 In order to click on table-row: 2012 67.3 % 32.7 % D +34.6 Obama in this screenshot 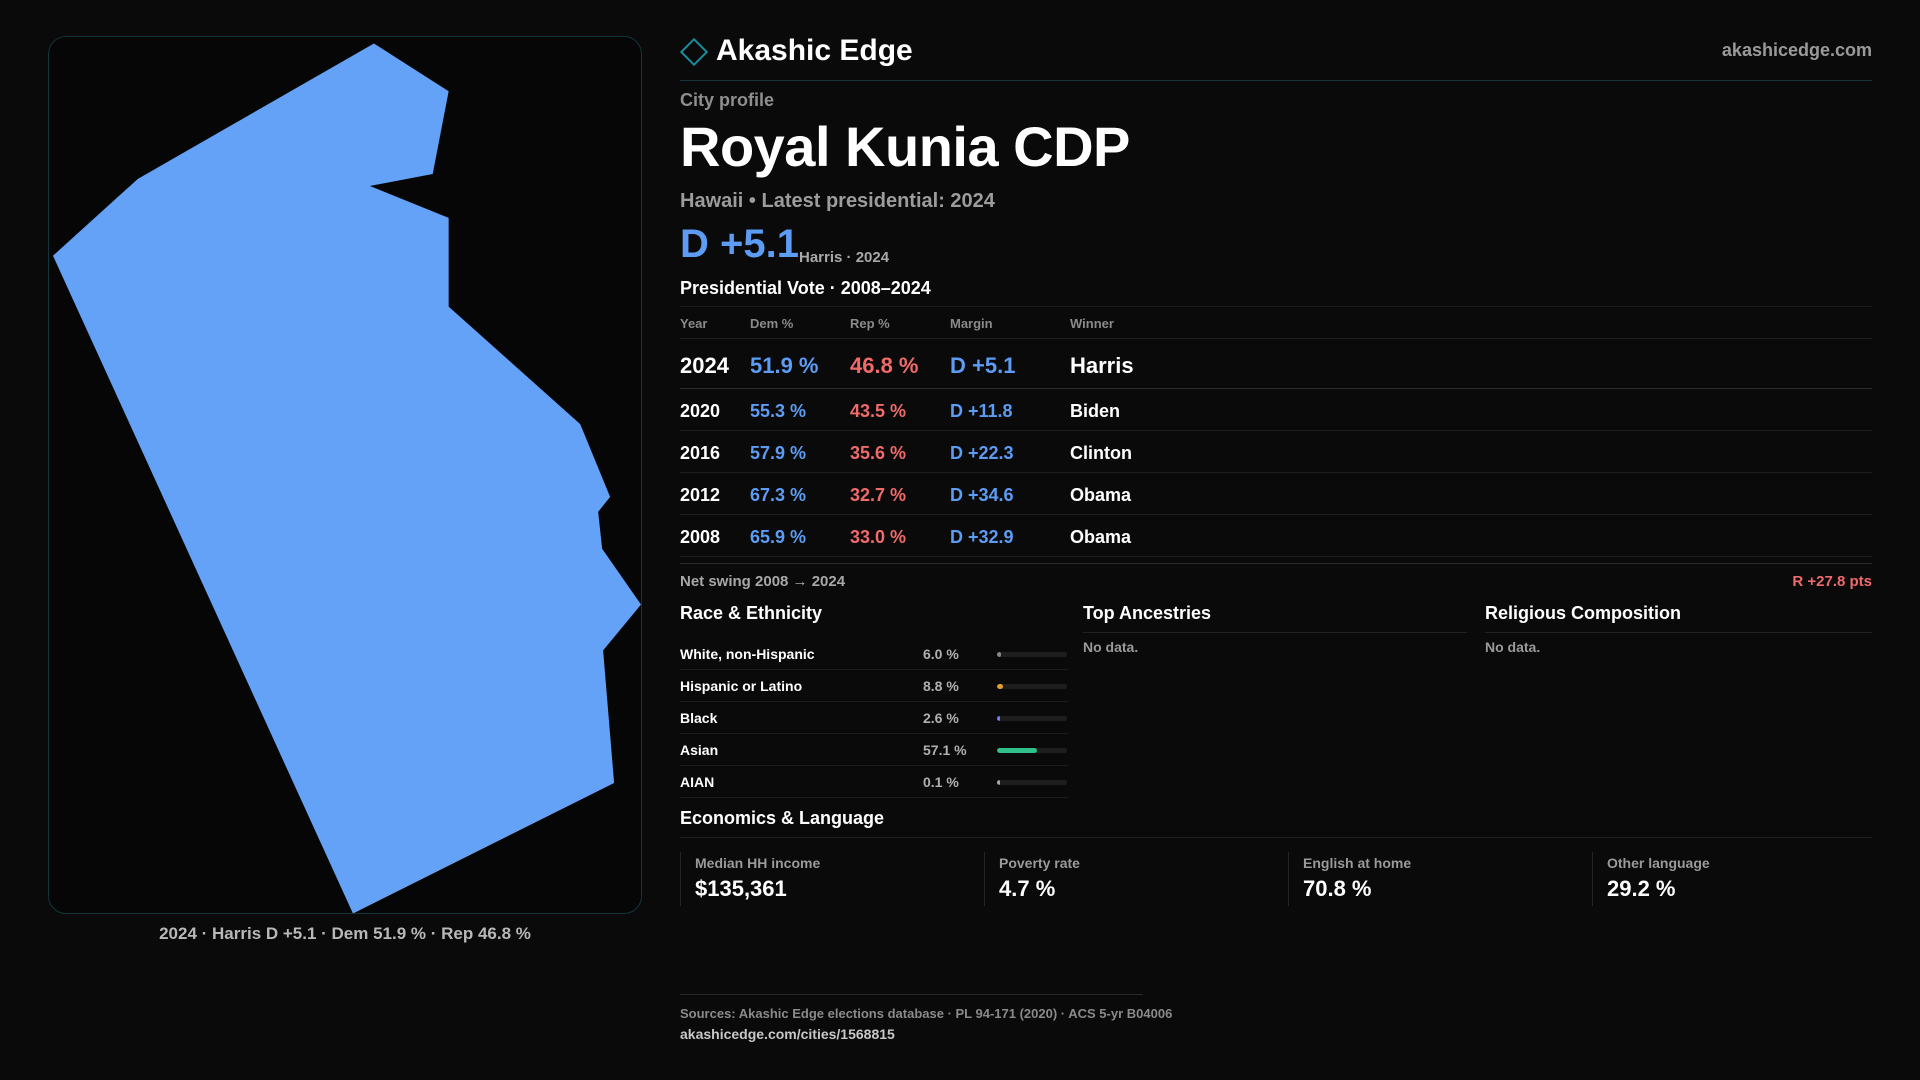, I will do `click(1276, 494)`.